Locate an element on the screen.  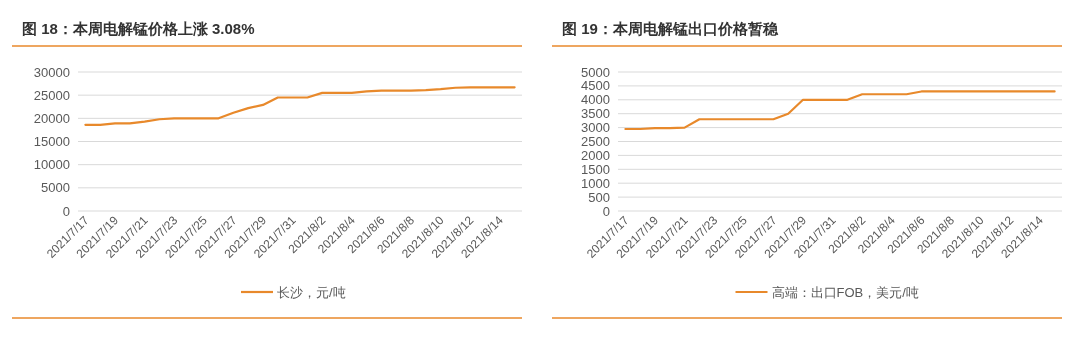
y-tick-label: 2500 is located at coordinates (595, 141).